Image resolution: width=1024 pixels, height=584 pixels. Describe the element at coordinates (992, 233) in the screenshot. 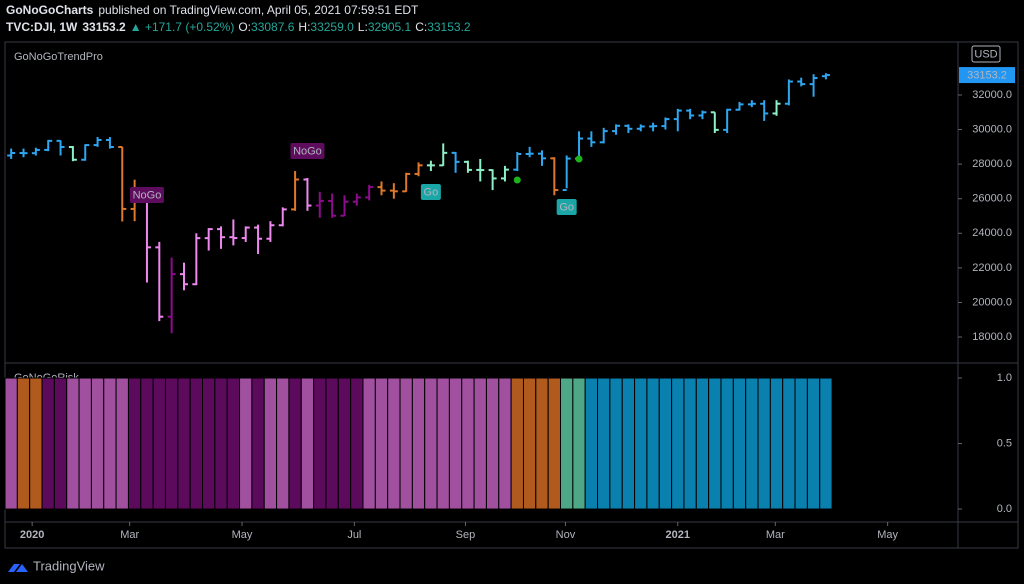

I see `y-tick-label: 24000.0` at that location.